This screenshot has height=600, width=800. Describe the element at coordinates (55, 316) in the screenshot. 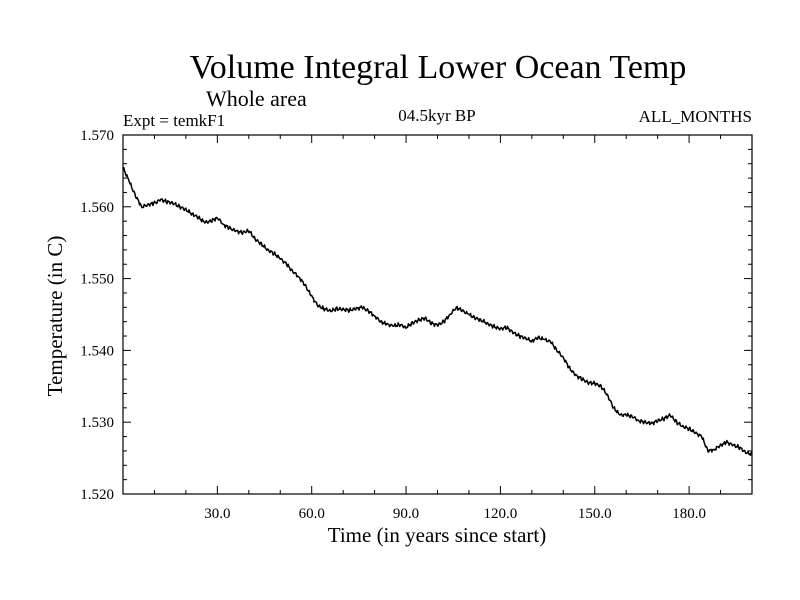

I see `y-axis-label: Temperature (in C)` at that location.